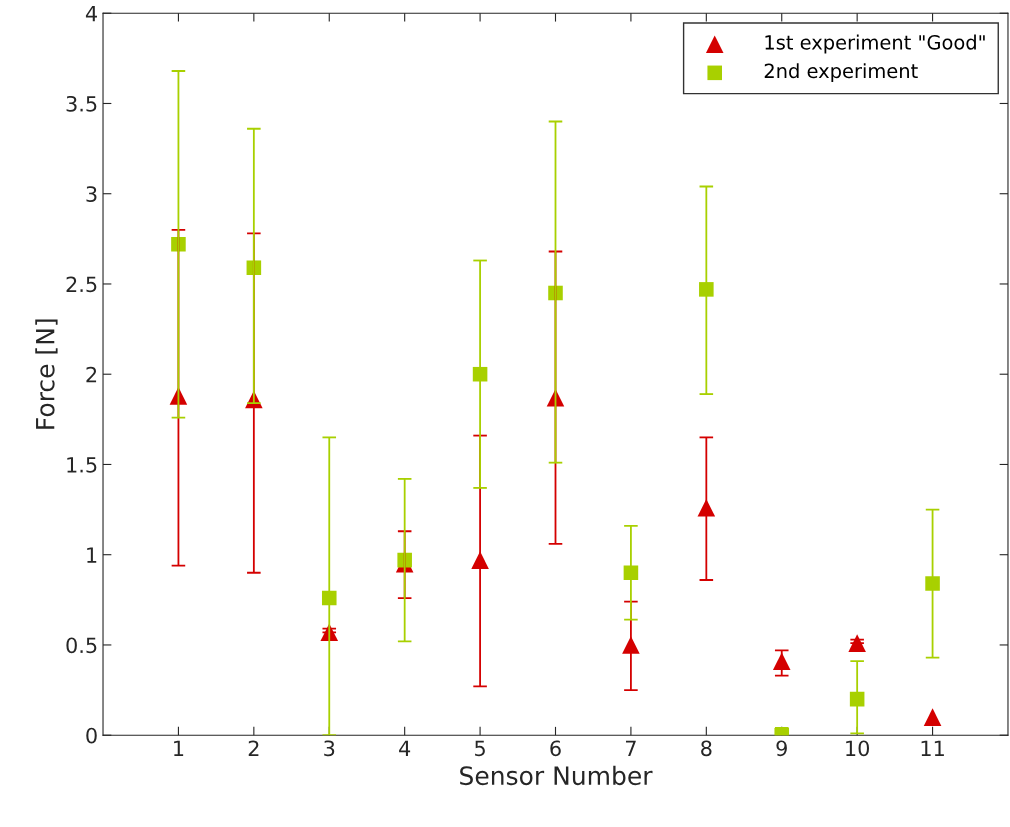 The height and width of the screenshot is (827, 1010). What do you see at coordinates (858, 748) in the screenshot?
I see `x-tick-label: 10` at bounding box center [858, 748].